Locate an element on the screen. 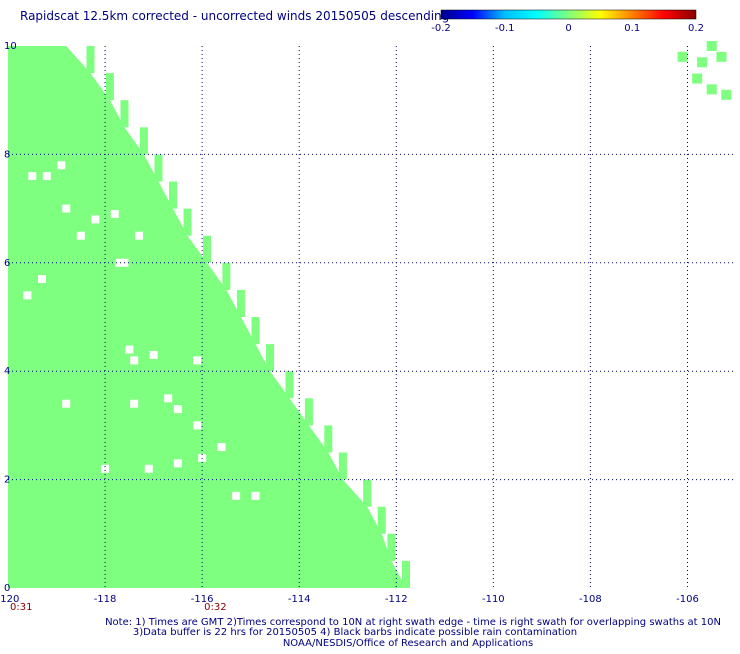 This screenshot has height=654, width=740. y-tick-label: 6 is located at coordinates (7, 263).